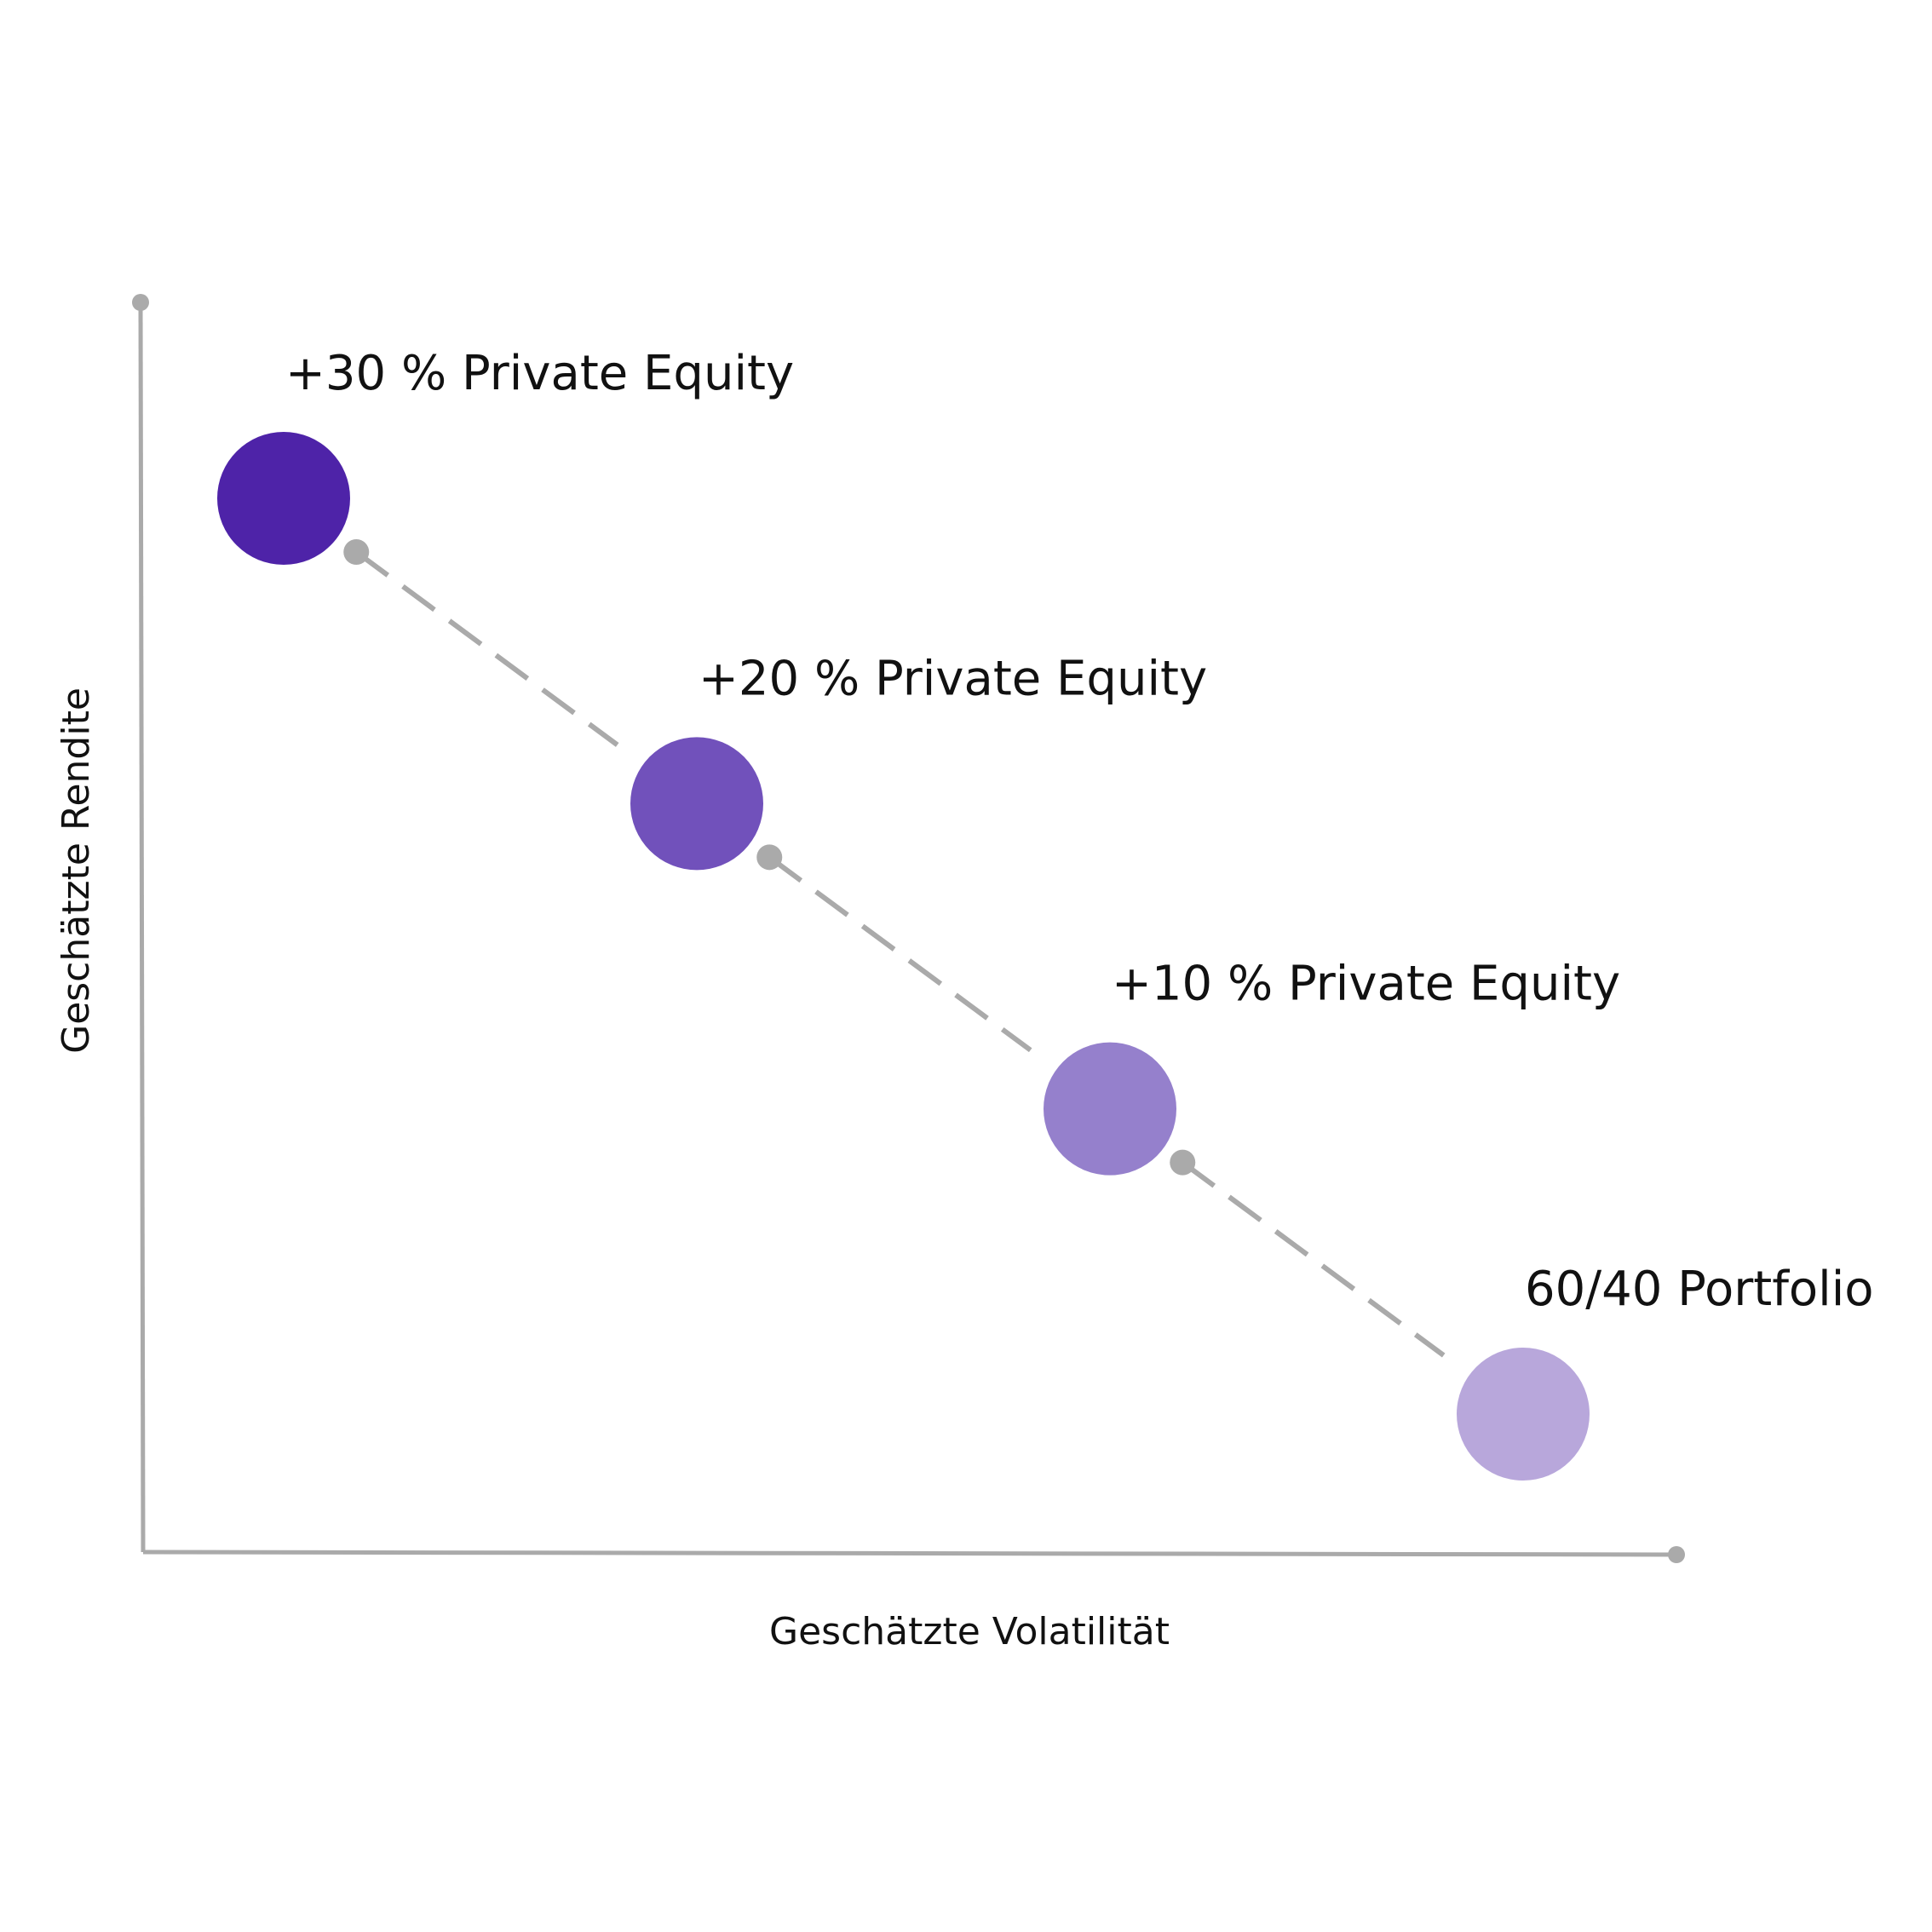  I want to click on data-point-label: +20 % Private Equity, so click(953, 679).